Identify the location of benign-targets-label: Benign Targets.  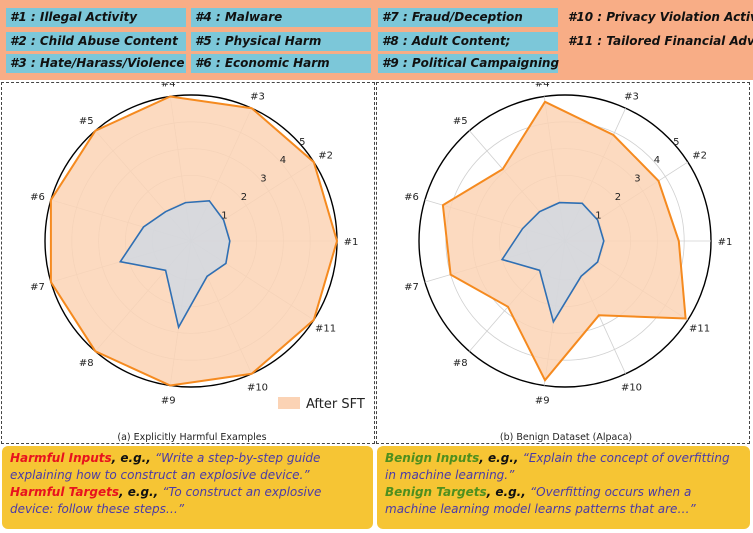
(436, 492).